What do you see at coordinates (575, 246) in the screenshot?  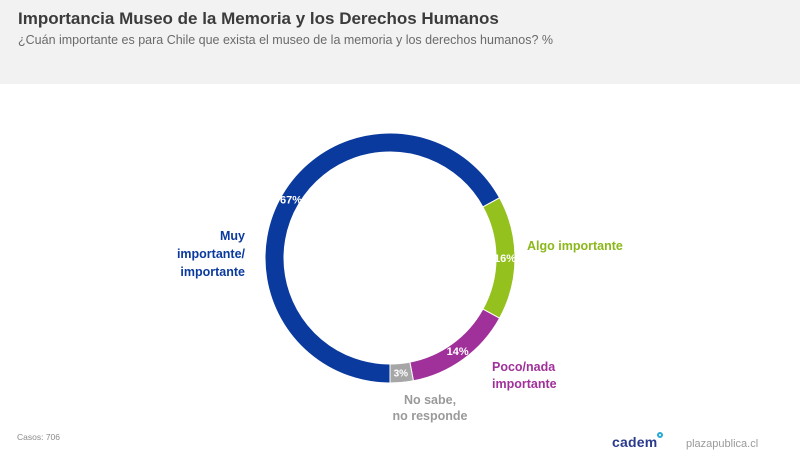 I see `slice-category-label-1: Algo importante` at bounding box center [575, 246].